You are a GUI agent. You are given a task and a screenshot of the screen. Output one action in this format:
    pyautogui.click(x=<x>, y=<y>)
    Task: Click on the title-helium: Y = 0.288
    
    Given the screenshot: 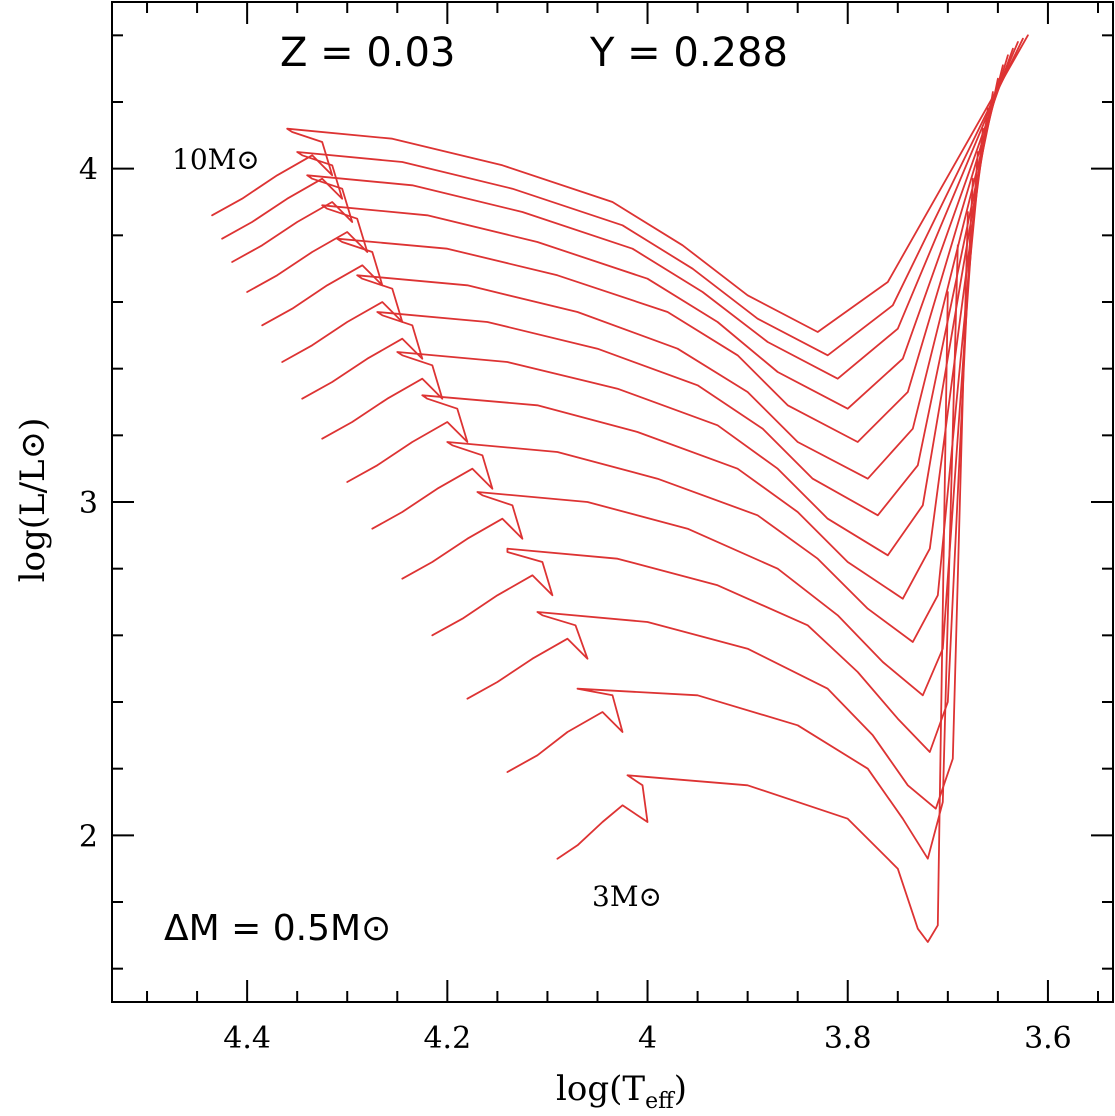 What is the action you would take?
    pyautogui.click(x=688, y=53)
    